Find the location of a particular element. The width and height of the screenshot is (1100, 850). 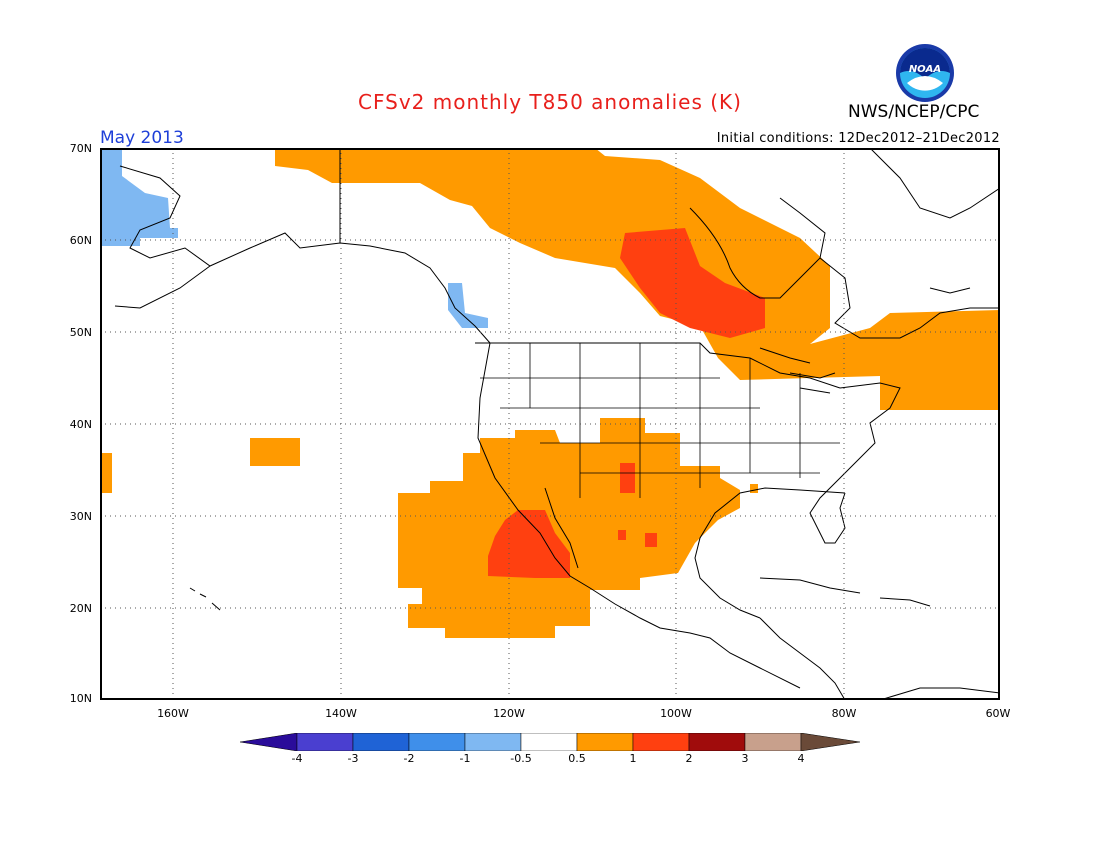

lon-tick: 60W is located at coordinates (998, 713).